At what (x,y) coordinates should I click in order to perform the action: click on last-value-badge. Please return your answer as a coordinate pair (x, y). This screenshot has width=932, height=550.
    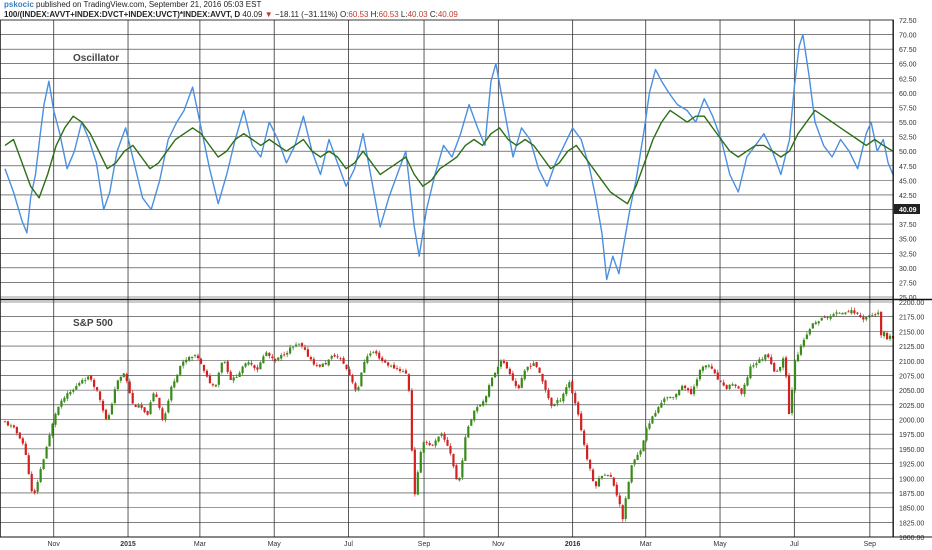
    Looking at the image, I should click on (907, 209).